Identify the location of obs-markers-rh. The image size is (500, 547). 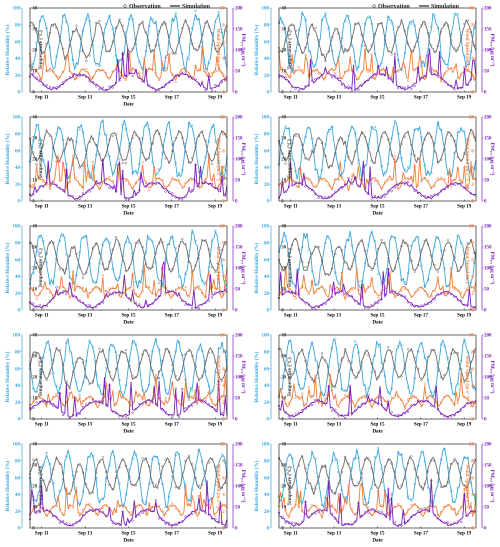
(376, 150).